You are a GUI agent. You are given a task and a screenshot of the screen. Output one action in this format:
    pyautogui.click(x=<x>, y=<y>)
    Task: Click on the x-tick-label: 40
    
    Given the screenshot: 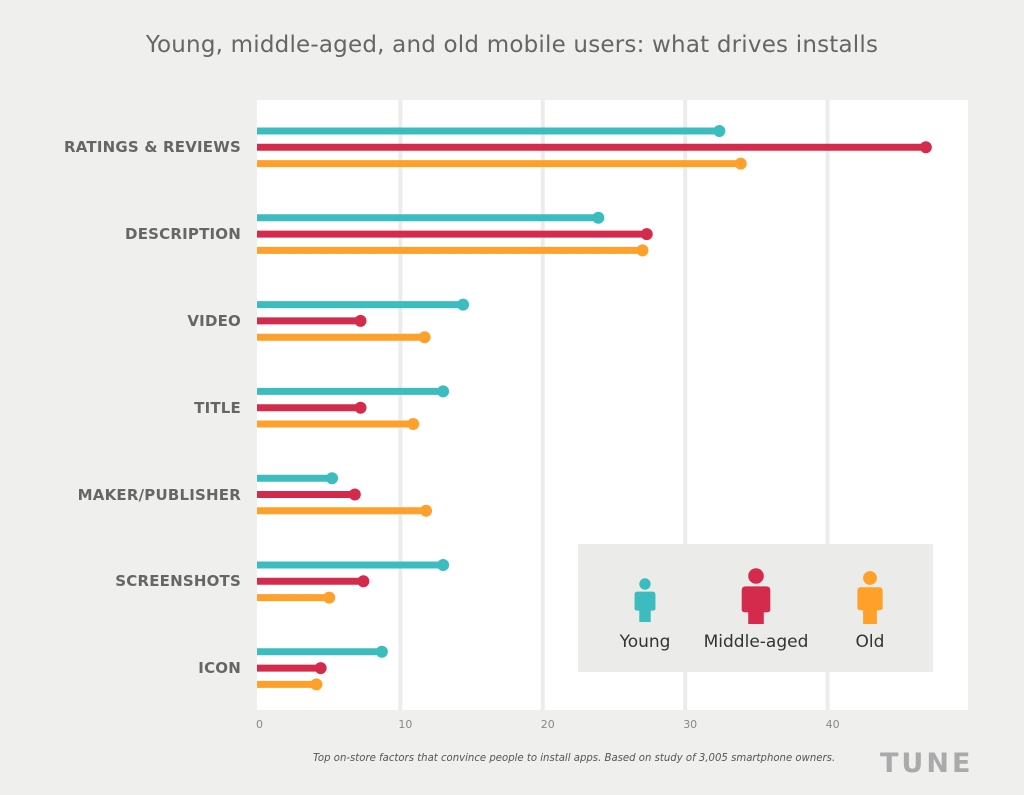 What is the action you would take?
    pyautogui.click(x=832, y=724)
    